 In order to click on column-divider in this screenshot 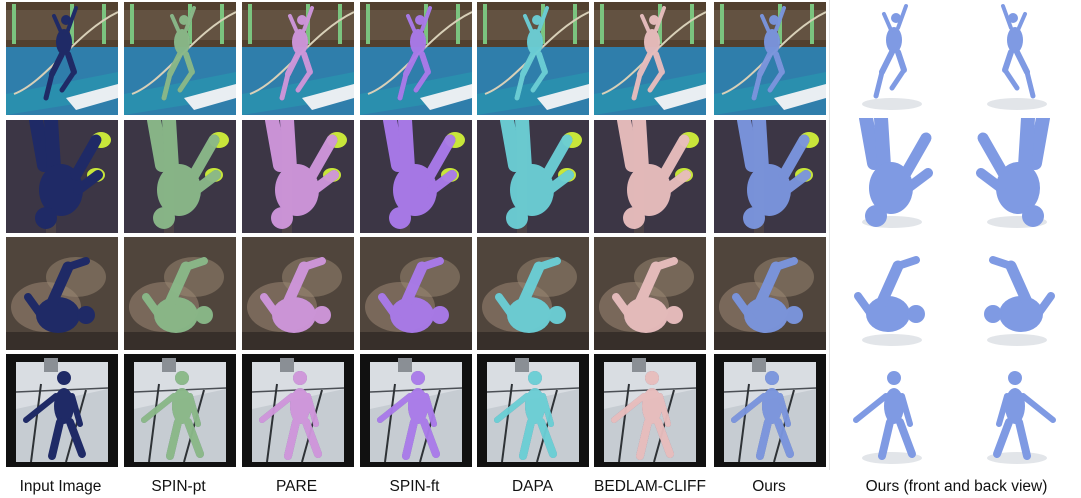, I will do `click(829, 235)`.